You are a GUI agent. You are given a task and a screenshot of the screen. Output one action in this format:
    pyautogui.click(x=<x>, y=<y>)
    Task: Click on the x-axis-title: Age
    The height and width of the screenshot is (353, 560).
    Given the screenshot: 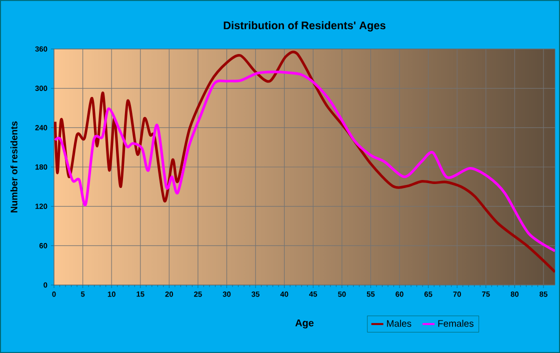 What is the action you would take?
    pyautogui.click(x=304, y=323)
    